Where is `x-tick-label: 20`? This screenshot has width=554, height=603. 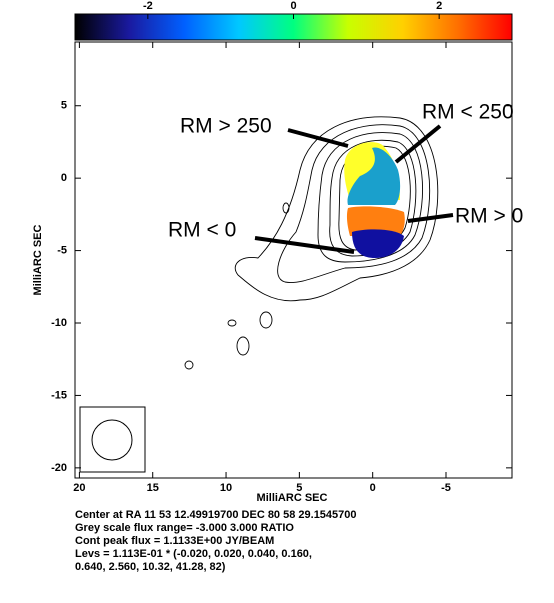
x-tick-label: 20 is located at coordinates (79, 488).